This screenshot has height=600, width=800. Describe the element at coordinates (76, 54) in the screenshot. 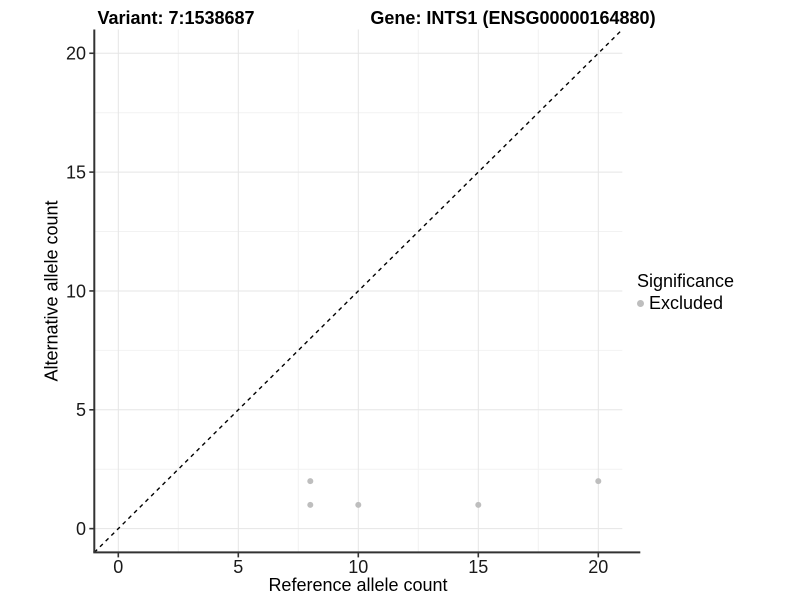

I see `y-tick-label: 20` at that location.